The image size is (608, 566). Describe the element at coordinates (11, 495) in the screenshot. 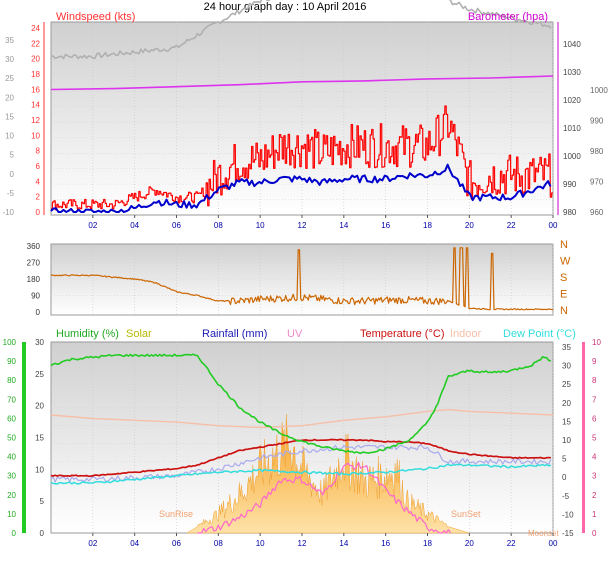

I see `humidity-axis-tick: 20` at that location.